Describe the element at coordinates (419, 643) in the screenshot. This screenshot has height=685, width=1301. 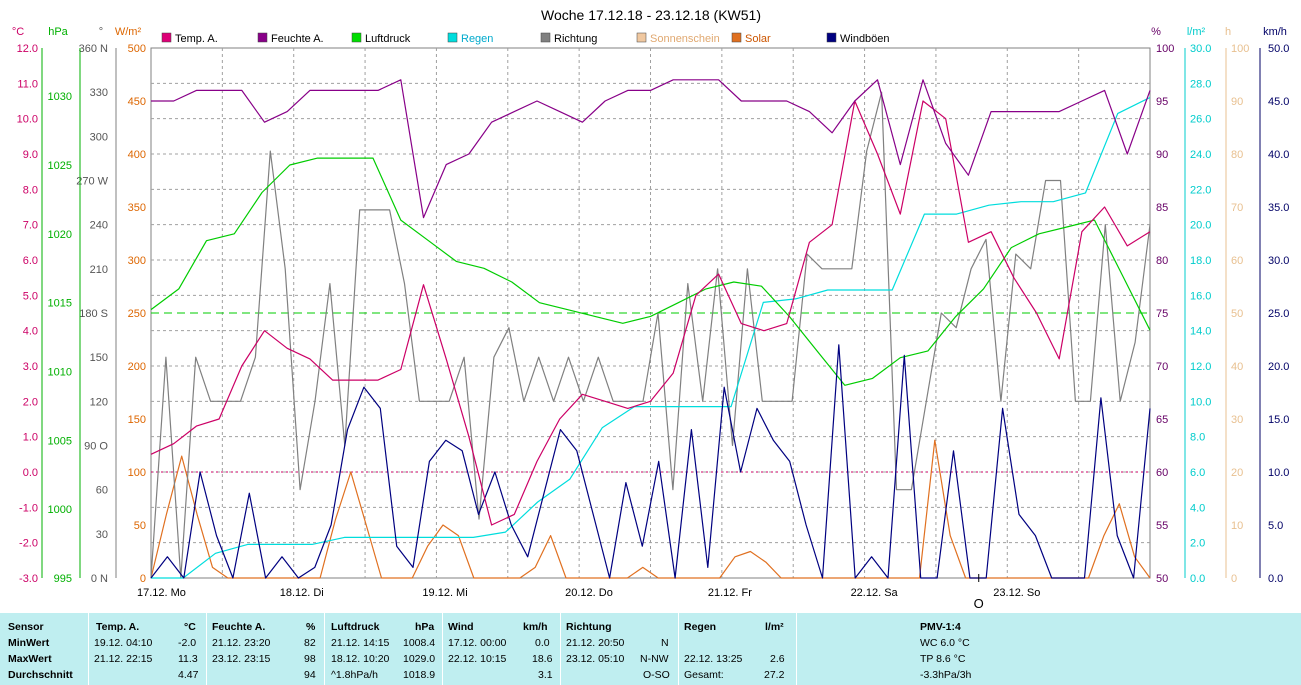
I see `stats-min-press-val: 1008.4` at that location.